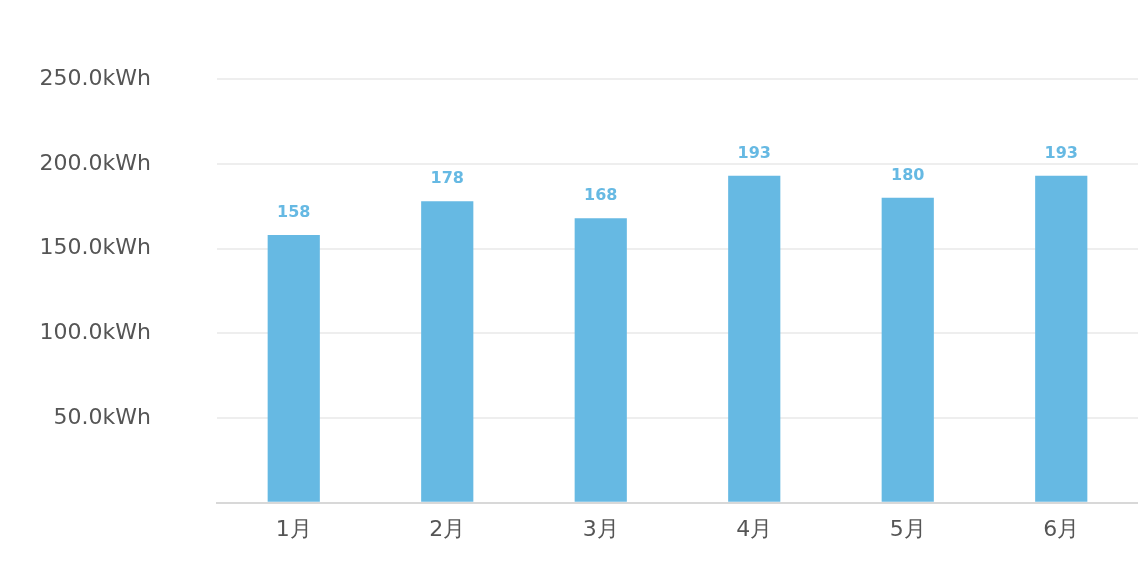 This screenshot has height=582, width=1138. I want to click on data-label: 180, so click(908, 174).